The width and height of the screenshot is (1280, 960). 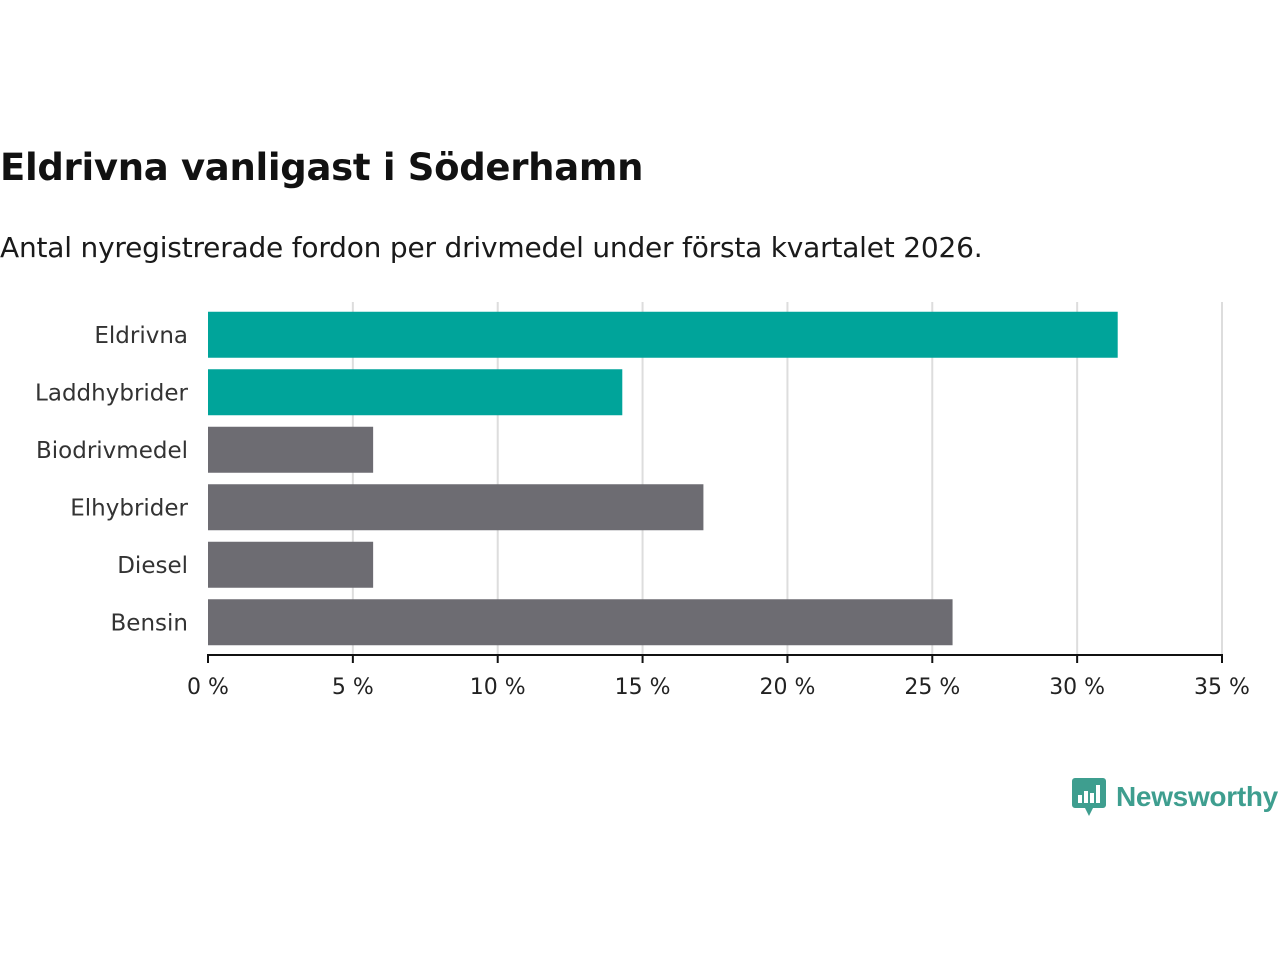 What do you see at coordinates (208, 687) in the screenshot?
I see `x-tick-label: 0 %` at bounding box center [208, 687].